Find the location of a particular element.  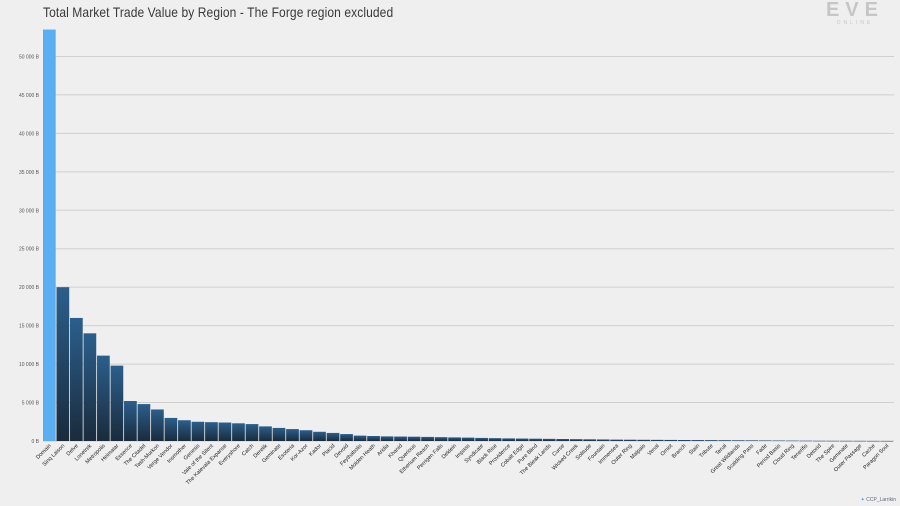

y-tick-label: 0 B is located at coordinates (35, 442).